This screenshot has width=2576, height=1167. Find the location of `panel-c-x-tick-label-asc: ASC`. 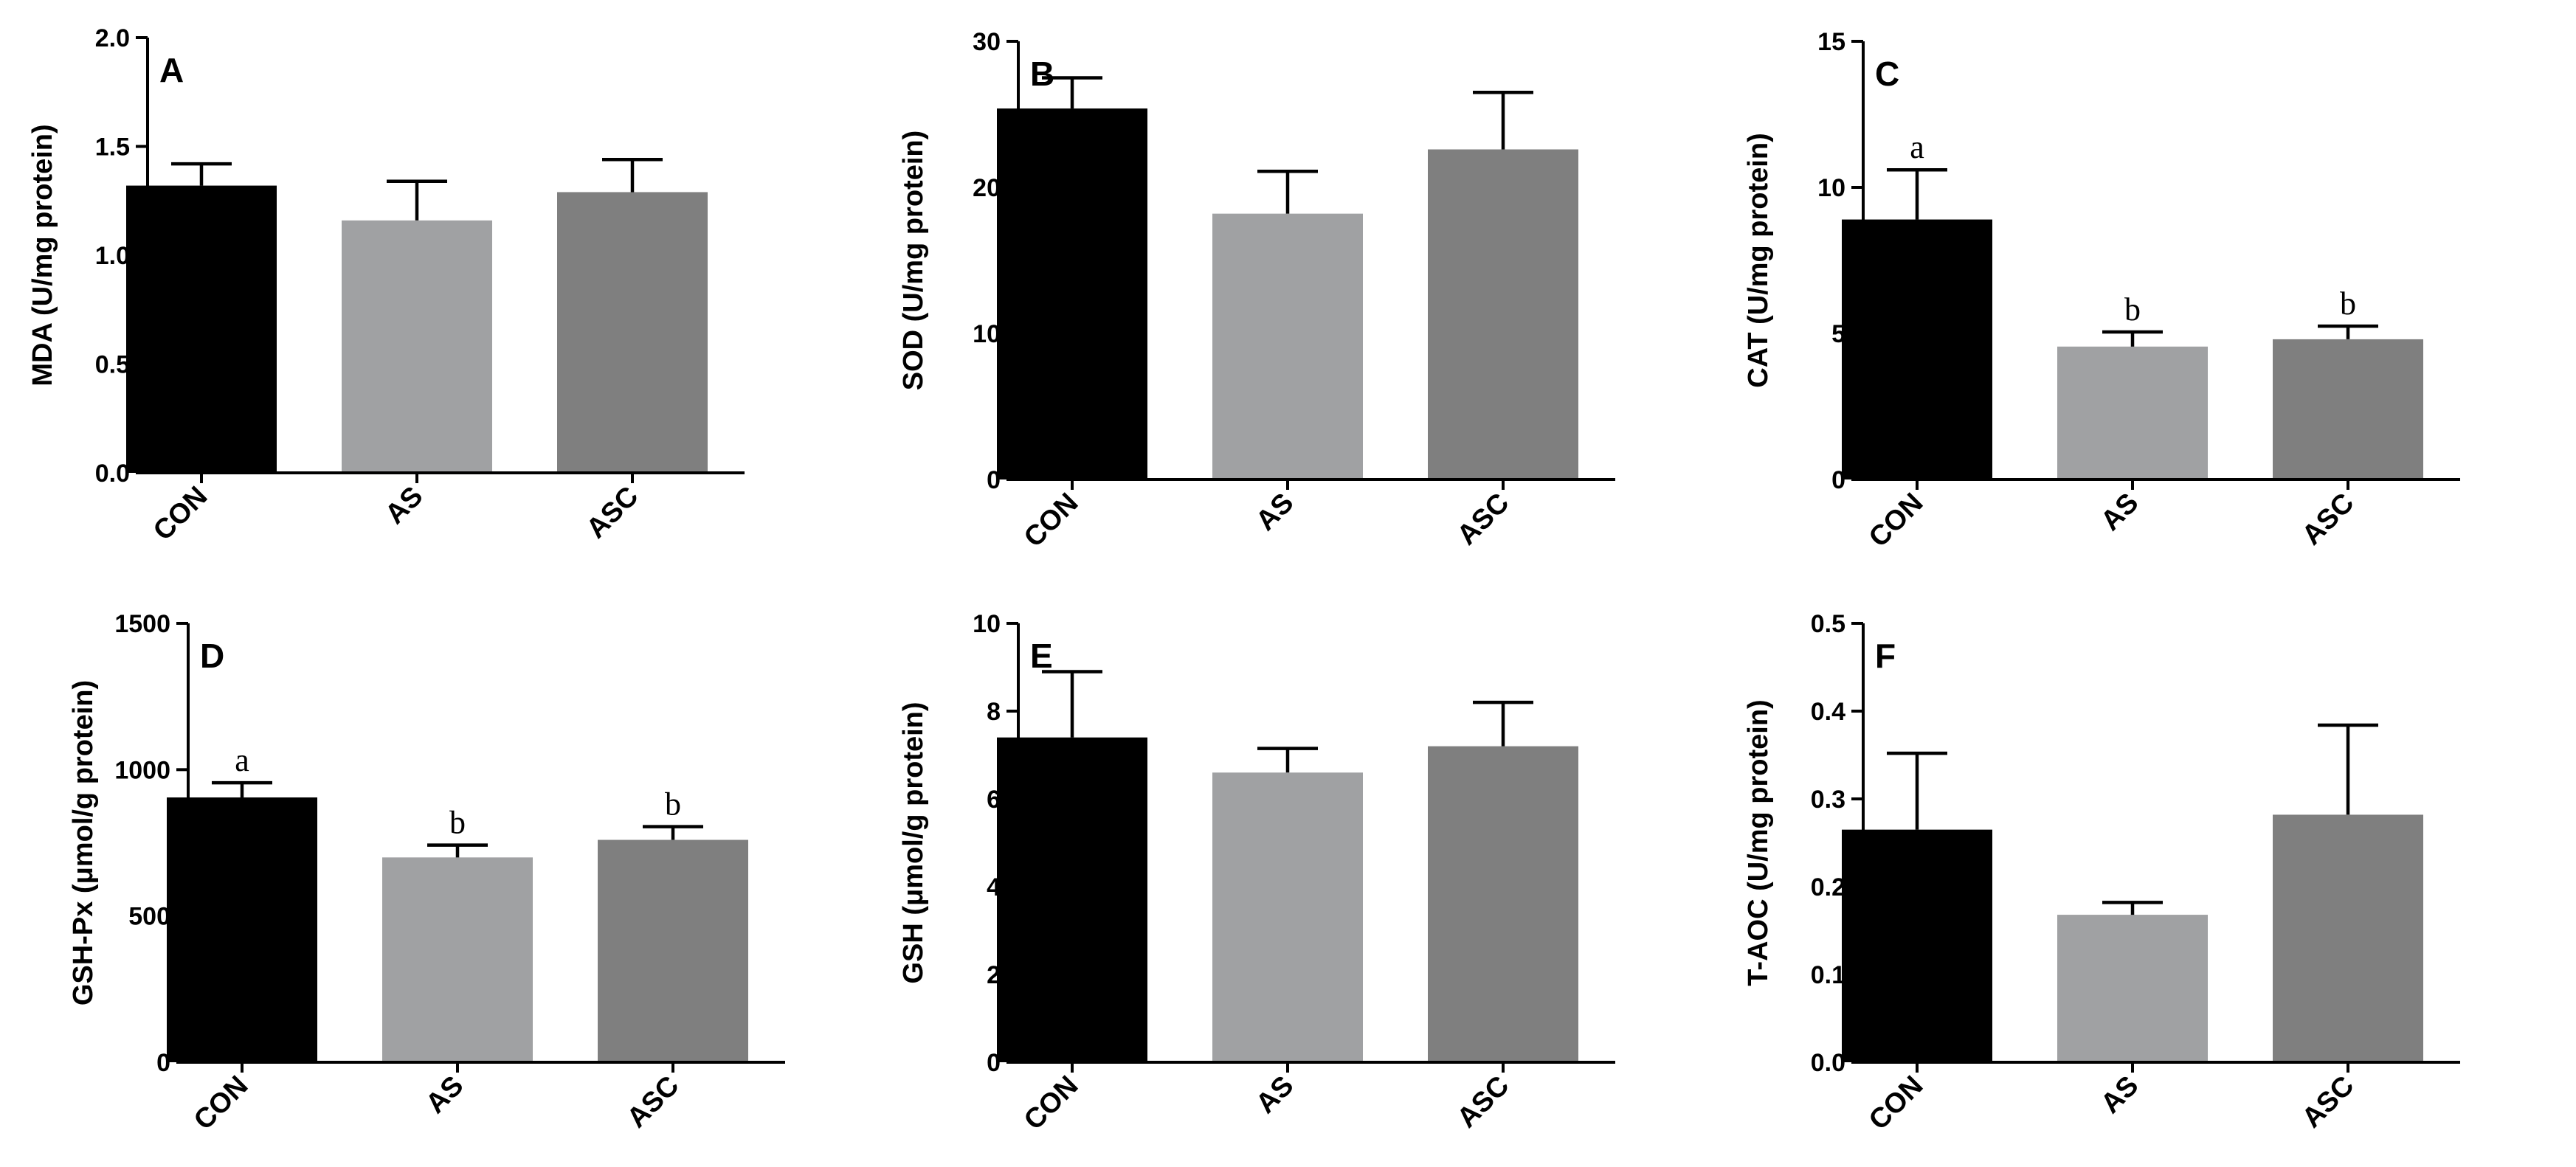

panel-c-x-tick-label-asc: ASC is located at coordinates (2328, 519).